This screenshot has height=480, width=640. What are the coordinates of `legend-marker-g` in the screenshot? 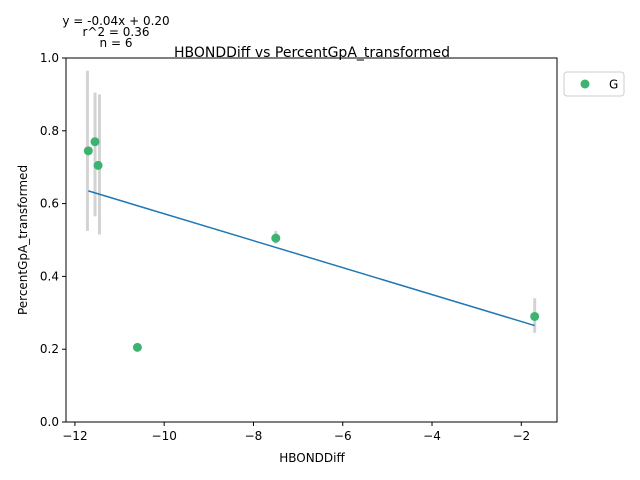 It's located at (585, 84).